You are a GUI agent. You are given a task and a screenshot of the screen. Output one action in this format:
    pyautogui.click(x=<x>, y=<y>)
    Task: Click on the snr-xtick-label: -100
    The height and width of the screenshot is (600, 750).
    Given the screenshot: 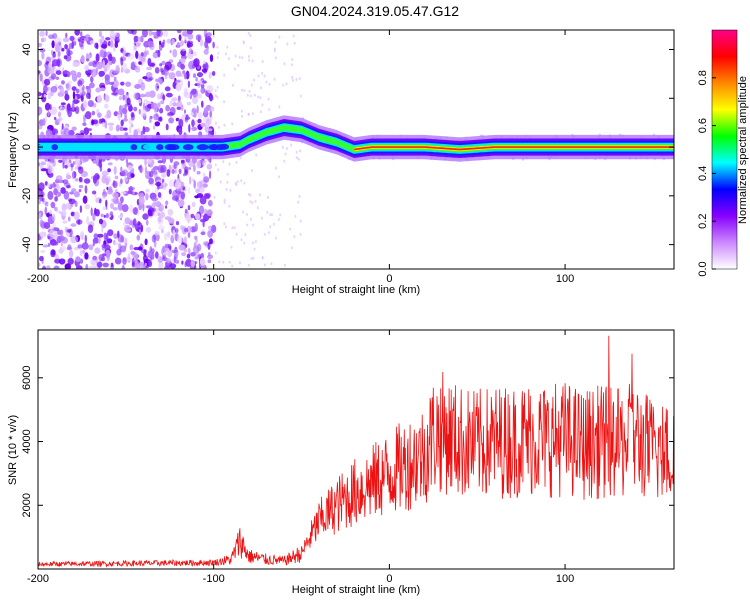 What is the action you would take?
    pyautogui.click(x=214, y=579)
    